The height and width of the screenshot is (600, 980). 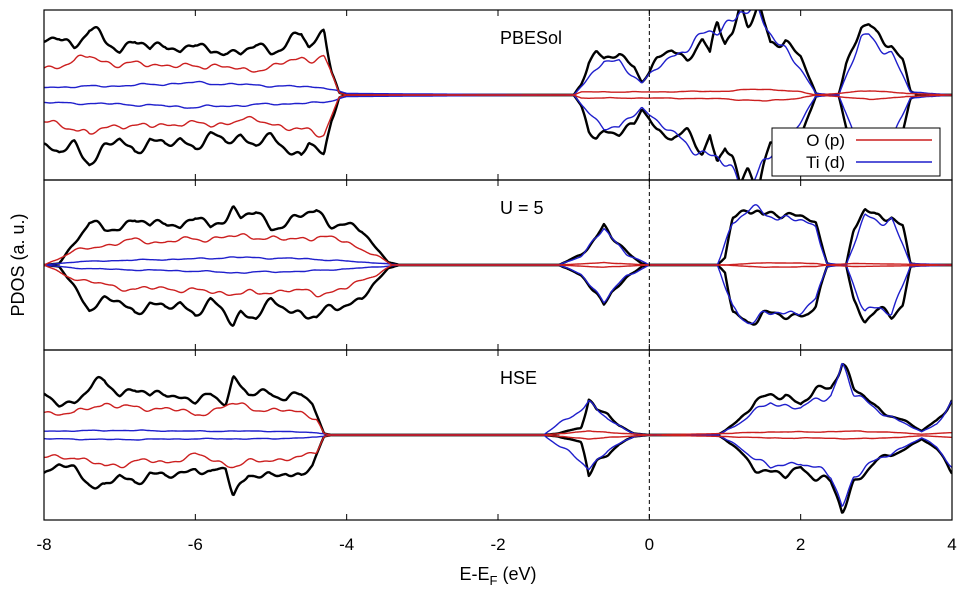 What do you see at coordinates (649, 544) in the screenshot?
I see `x-tick-label: 0` at bounding box center [649, 544].